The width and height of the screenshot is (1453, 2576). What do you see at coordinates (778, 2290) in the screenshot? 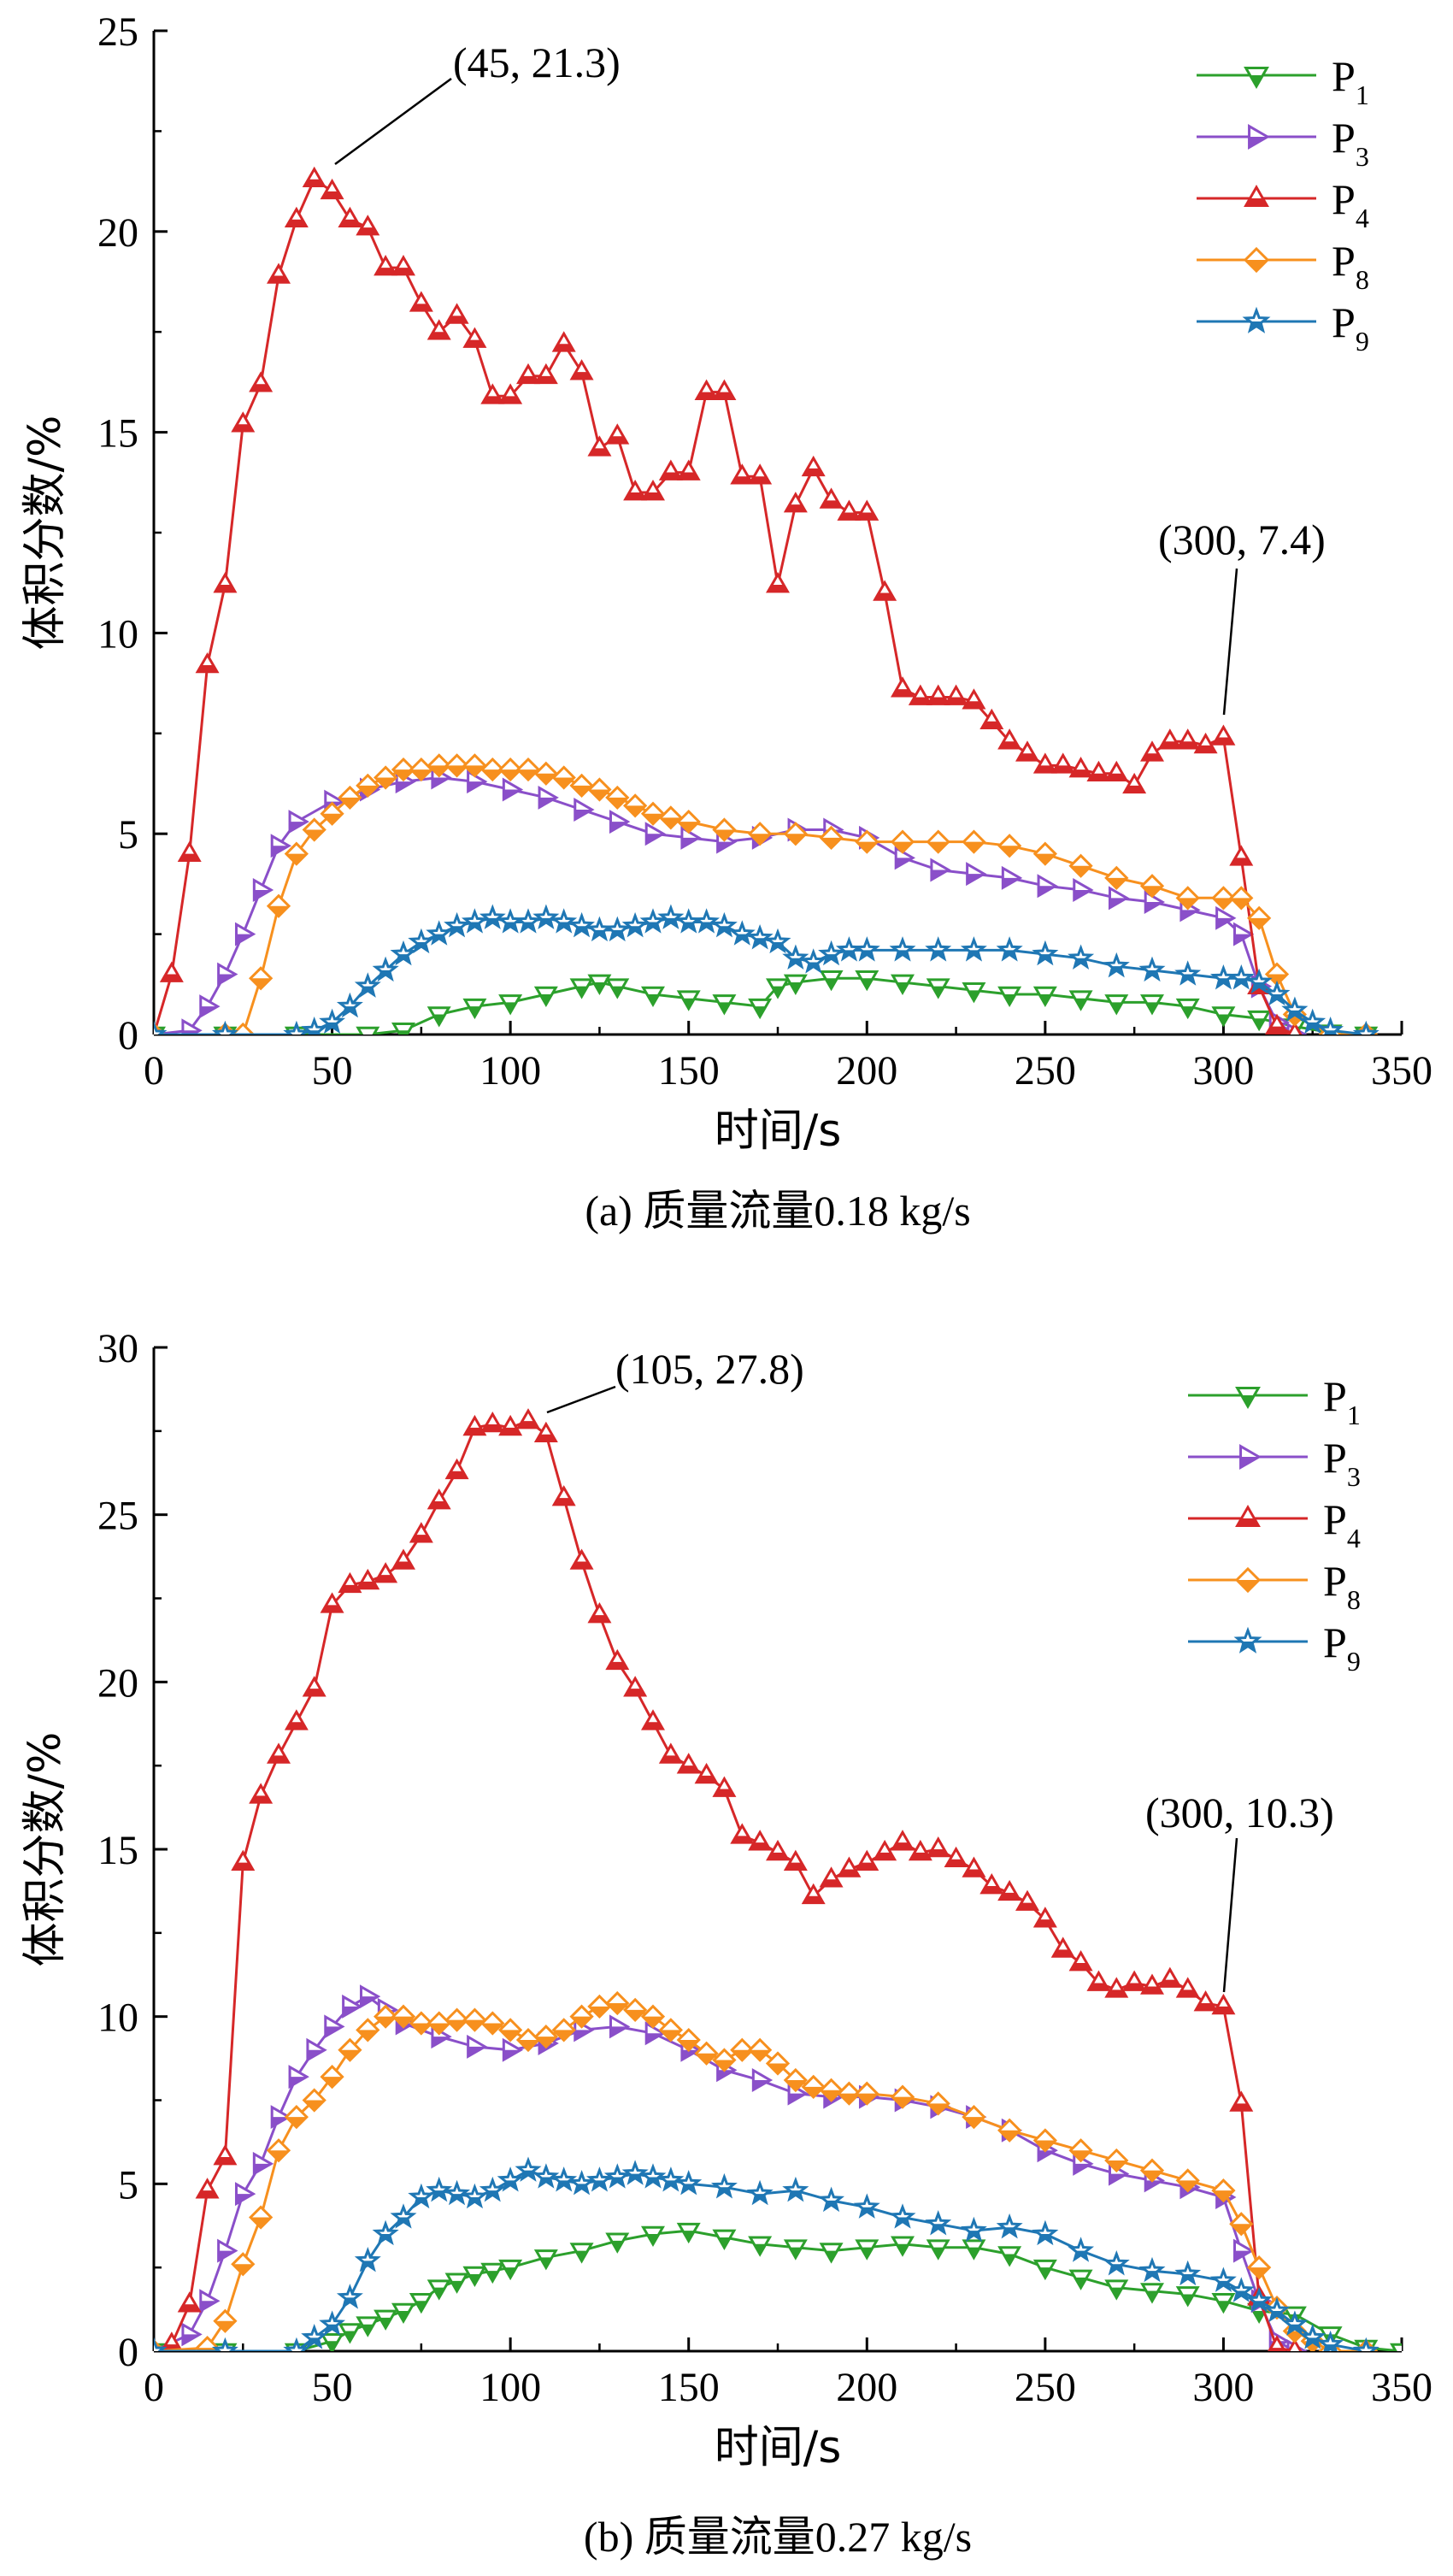
I see `series-line` at bounding box center [778, 2290].